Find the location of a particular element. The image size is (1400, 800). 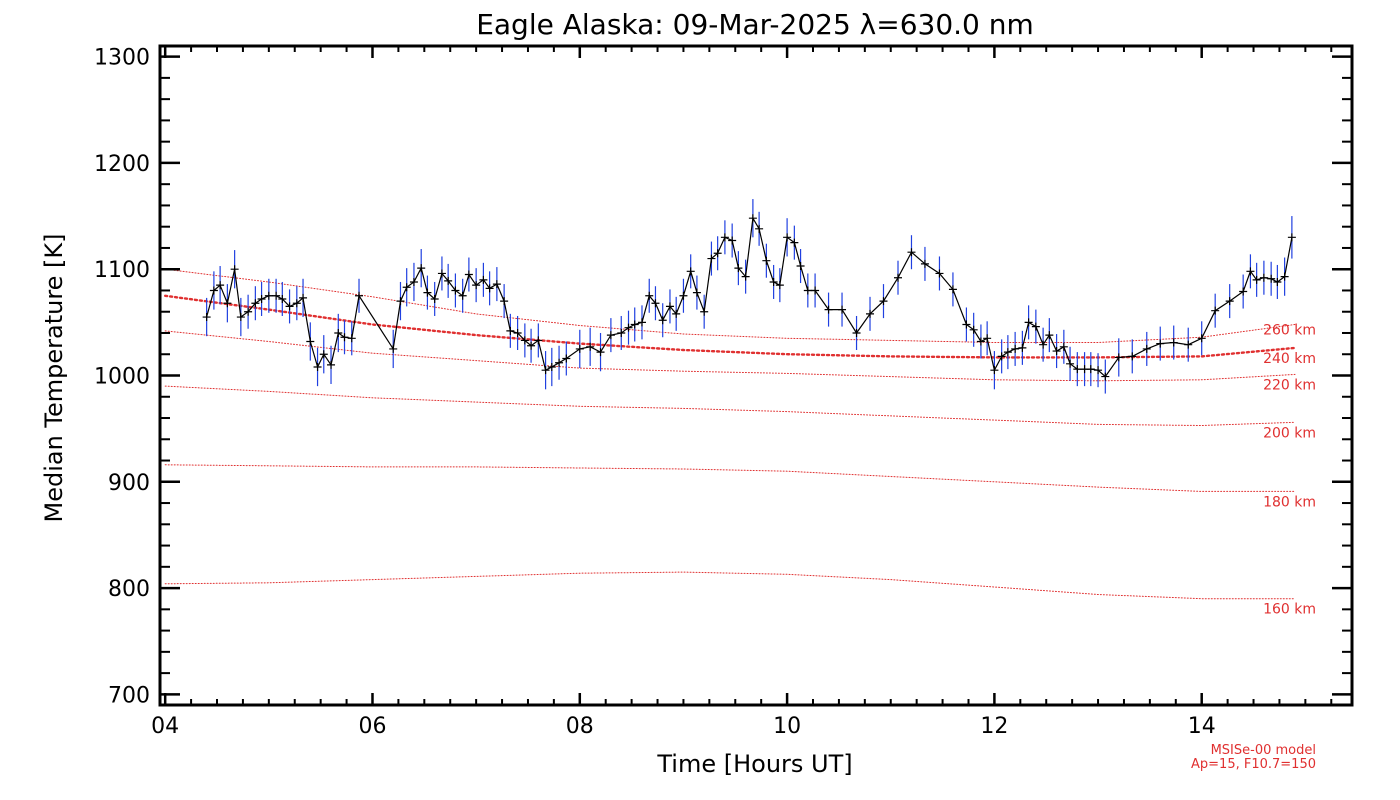

x-tick-label: 08 is located at coordinates (580, 726).